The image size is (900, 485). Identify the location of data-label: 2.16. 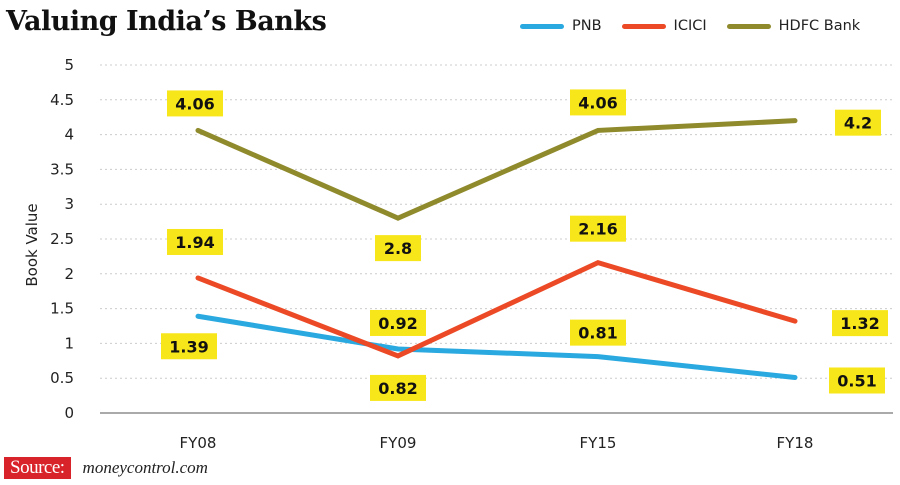
(597, 229).